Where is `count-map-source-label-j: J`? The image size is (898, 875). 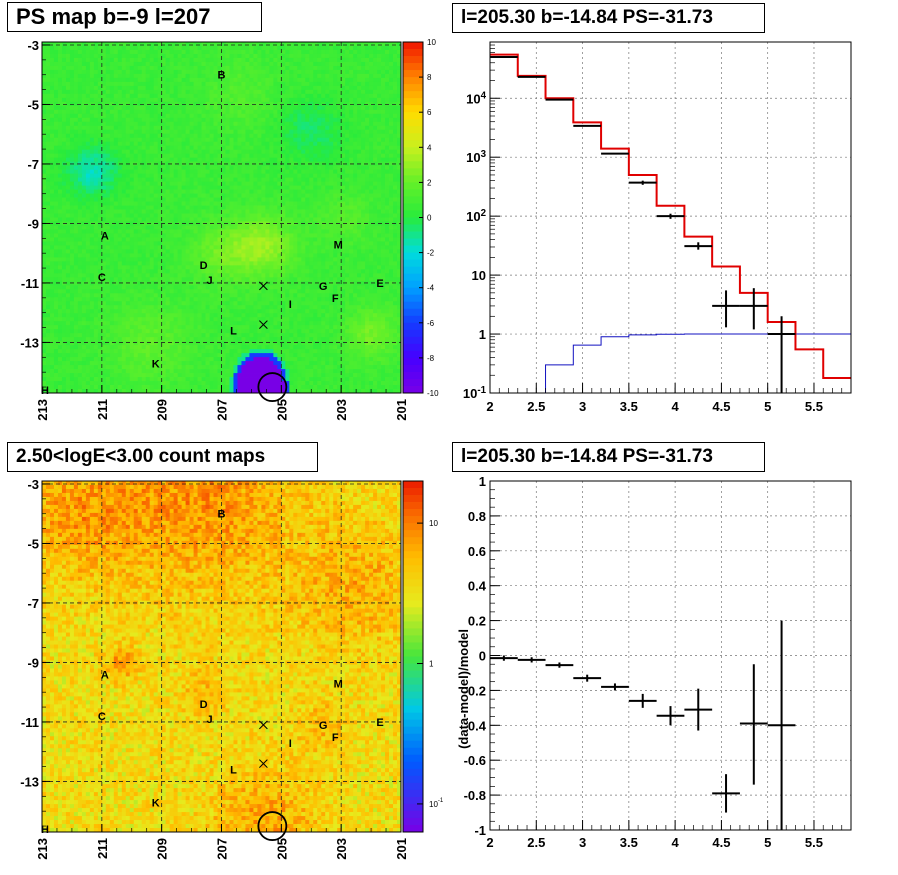
count-map-source-label-j: J is located at coordinates (209, 720).